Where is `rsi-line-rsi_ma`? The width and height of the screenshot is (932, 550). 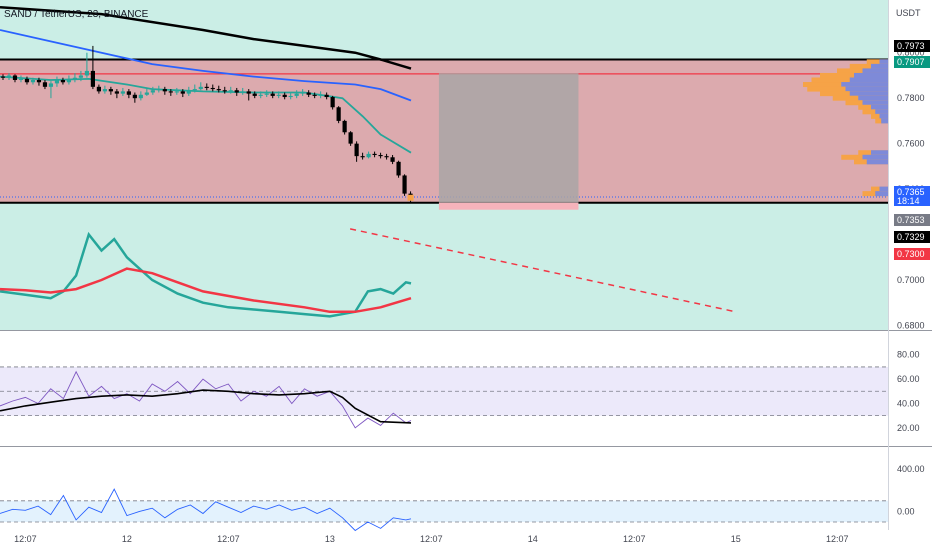 rsi-line-rsi_ma is located at coordinates (206, 406).